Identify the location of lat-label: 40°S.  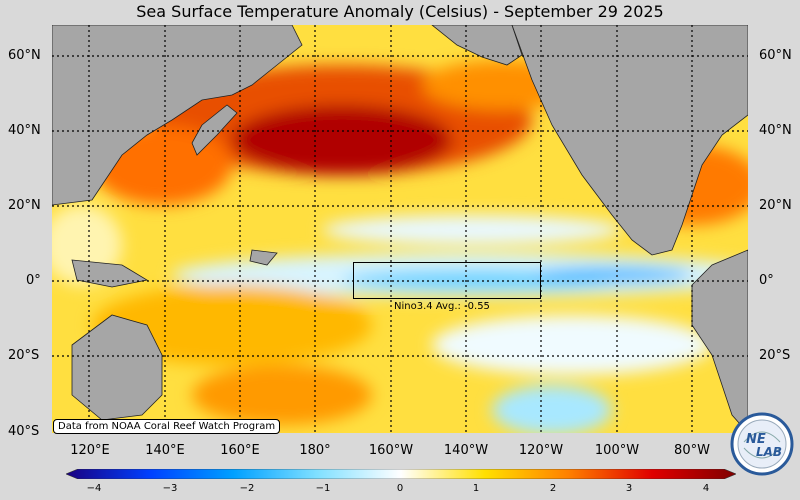
(24, 431).